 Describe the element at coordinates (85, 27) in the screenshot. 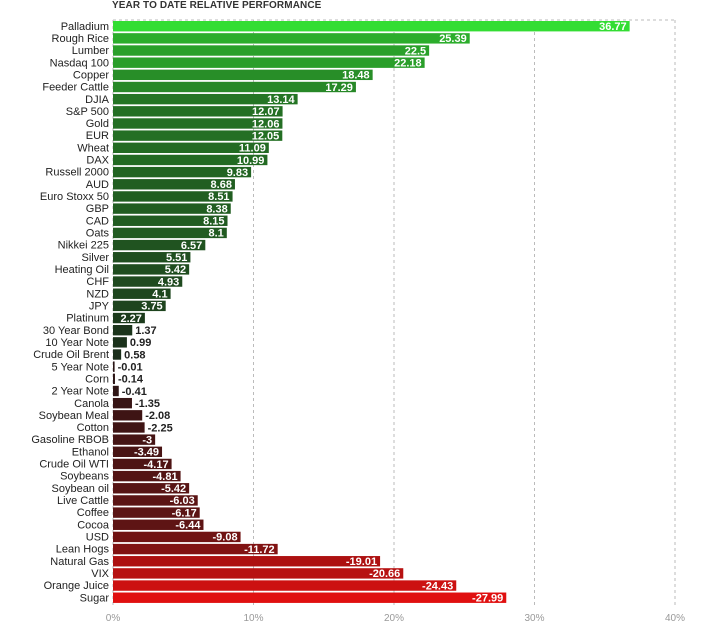

I see `category-label: Palladium` at that location.